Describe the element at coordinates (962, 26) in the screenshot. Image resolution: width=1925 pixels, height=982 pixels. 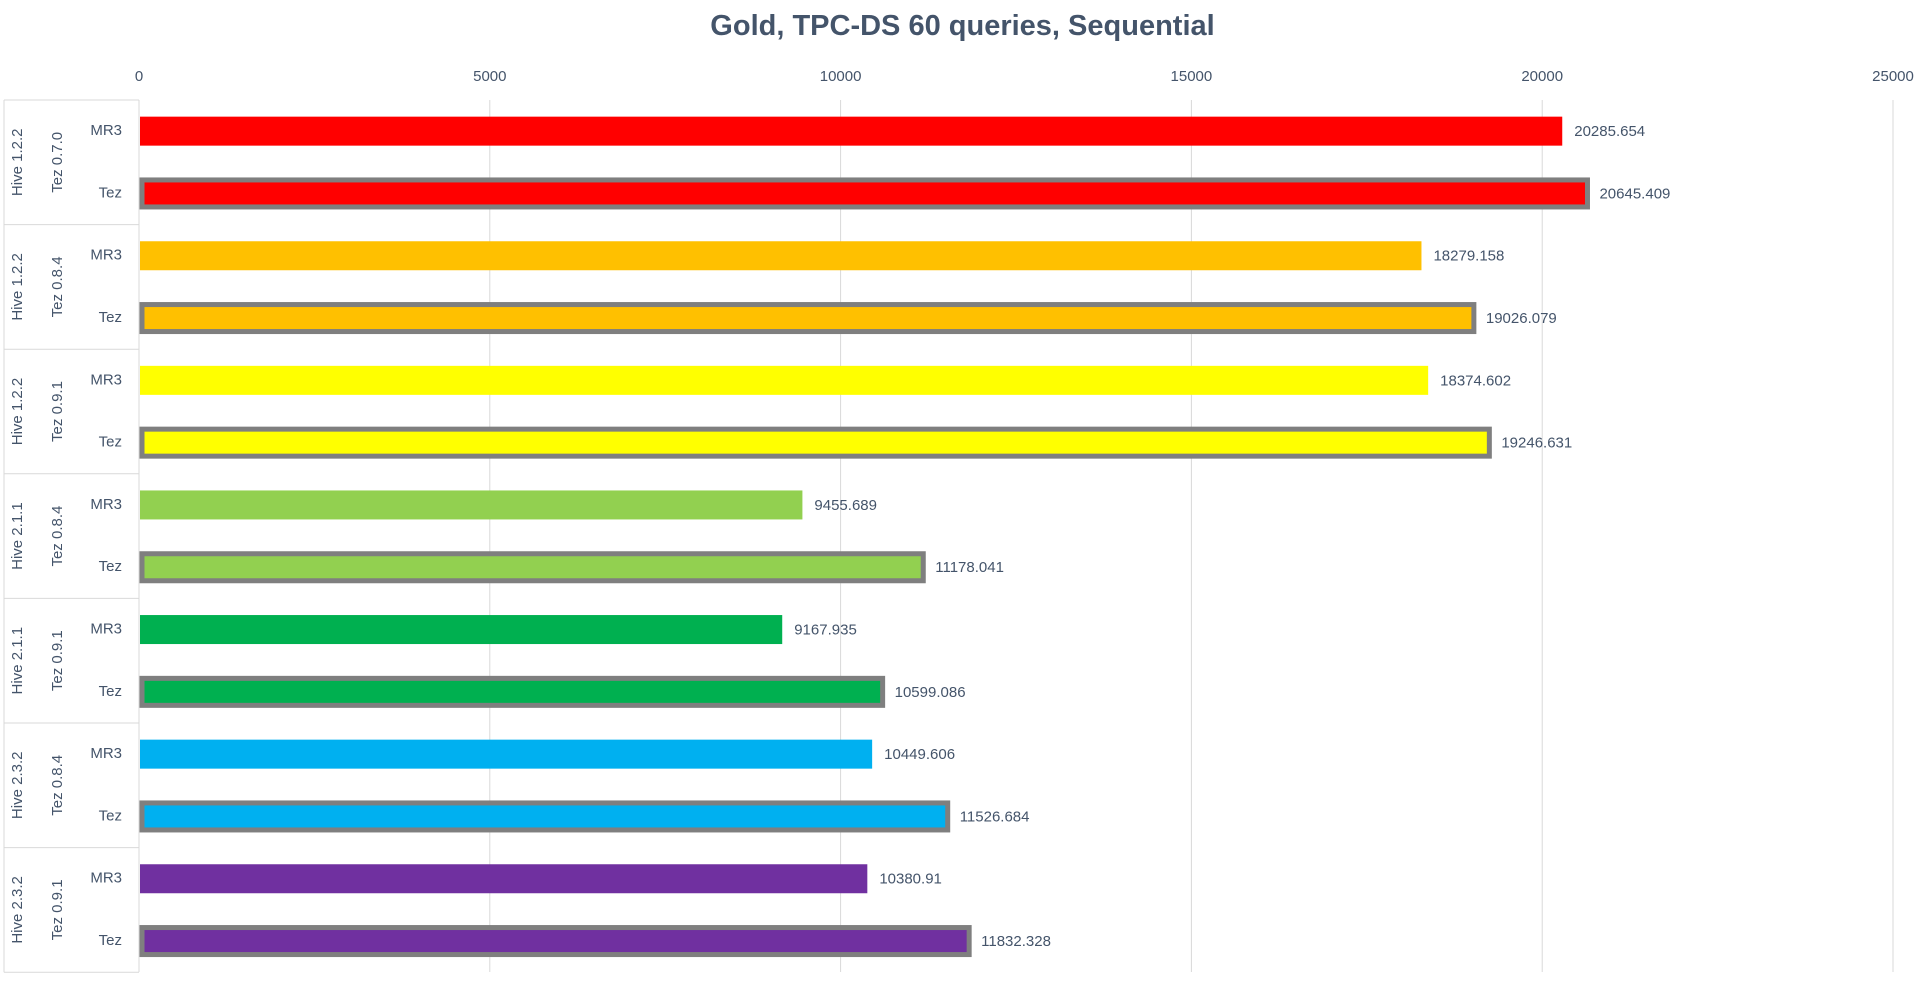
I see `chart-title: Gold, TPC-DS 60 queries, Sequential` at that location.